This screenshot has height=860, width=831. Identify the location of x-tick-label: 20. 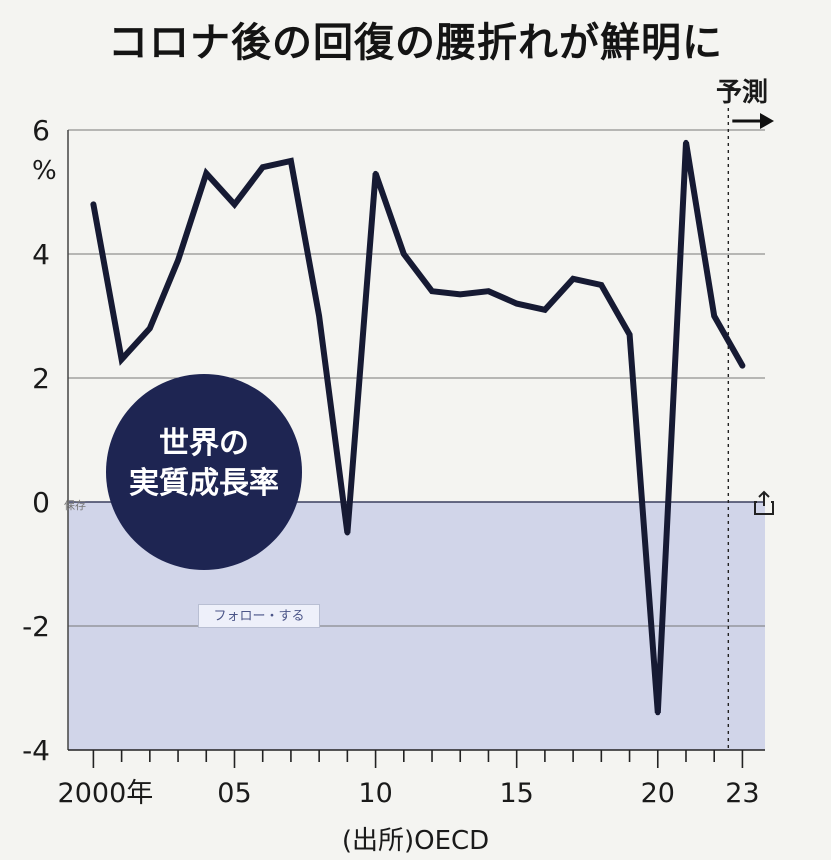
(658, 793).